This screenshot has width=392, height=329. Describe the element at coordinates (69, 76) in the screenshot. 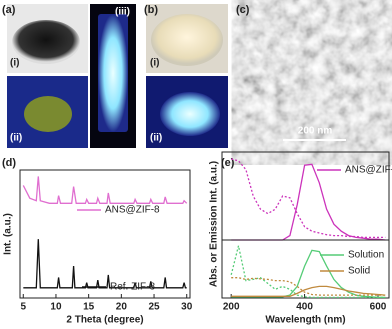

I see `photo-group-a: (a) (i) (ii) (iii)` at that location.